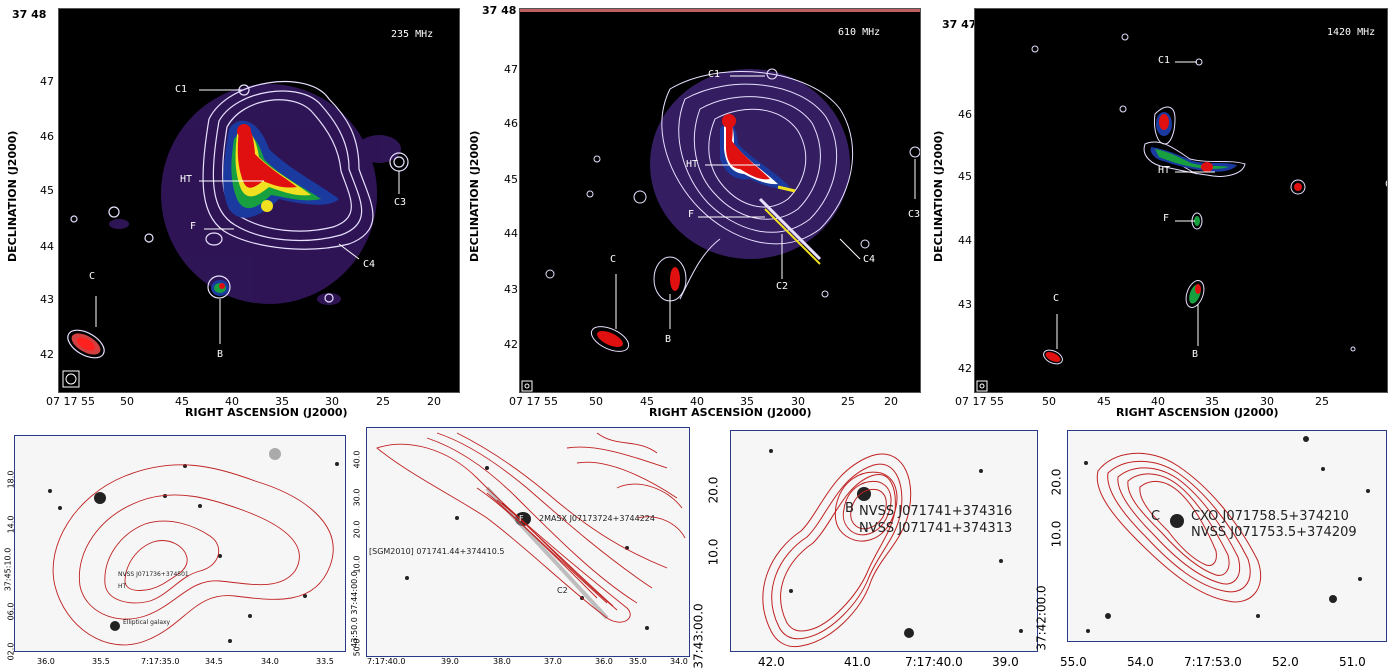  What do you see at coordinates (357, 459) in the screenshot?
I see `y-tick: 40.0` at bounding box center [357, 459].